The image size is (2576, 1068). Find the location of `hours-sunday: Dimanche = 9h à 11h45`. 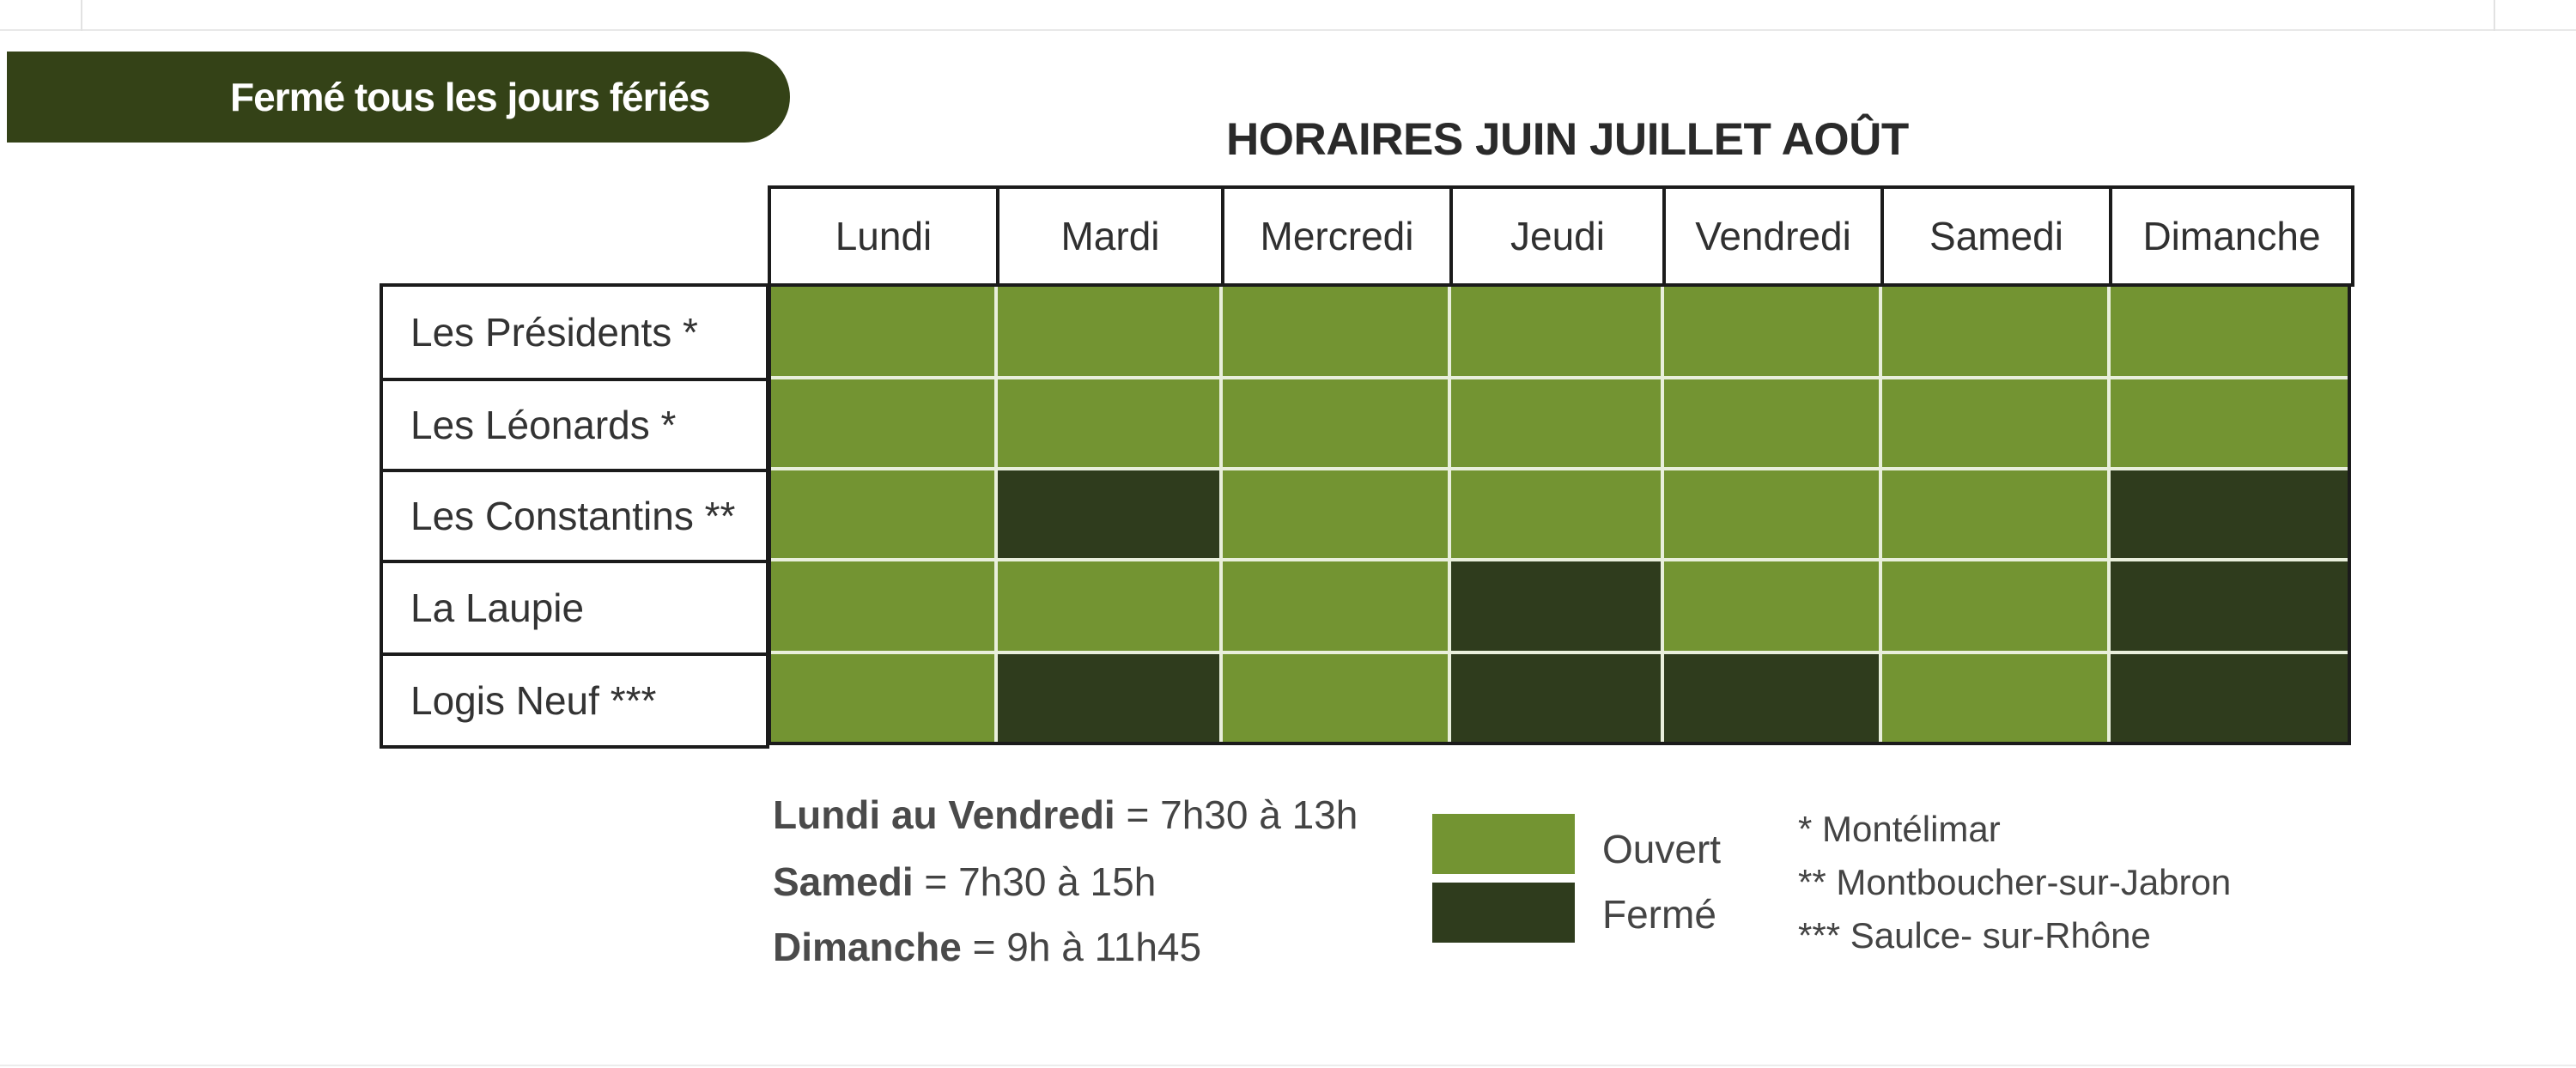

hours-sunday: Dimanche = 9h à 11h45 is located at coordinates (987, 947).